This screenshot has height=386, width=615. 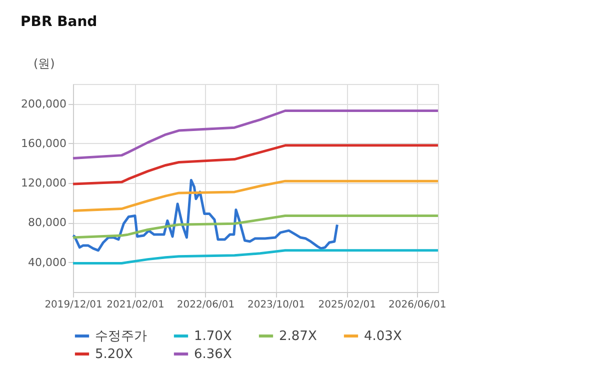 I want to click on chart-title: PBR Band, so click(x=59, y=22).